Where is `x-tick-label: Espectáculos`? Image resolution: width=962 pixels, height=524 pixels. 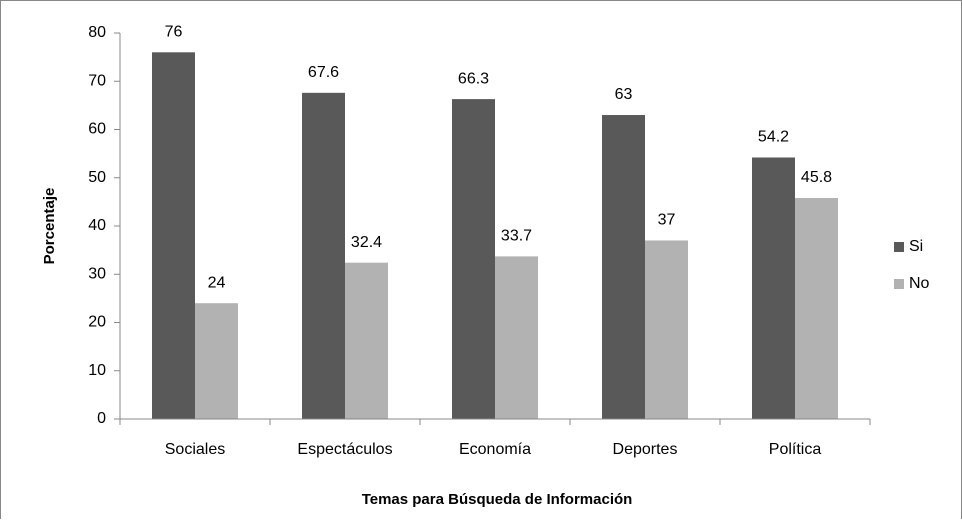
x-tick-label: Espectáculos is located at coordinates (344, 449).